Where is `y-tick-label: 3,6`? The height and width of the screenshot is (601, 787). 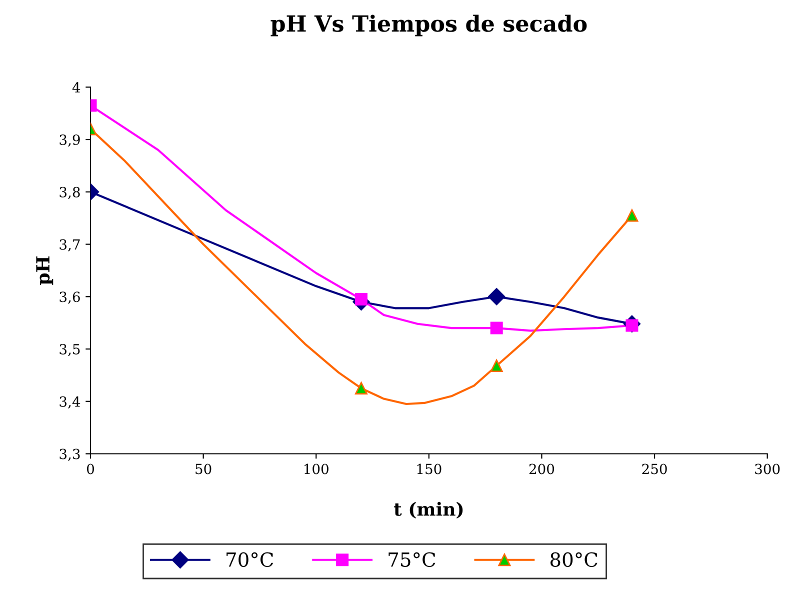
y-tick-label: 3,6 is located at coordinates (70, 298).